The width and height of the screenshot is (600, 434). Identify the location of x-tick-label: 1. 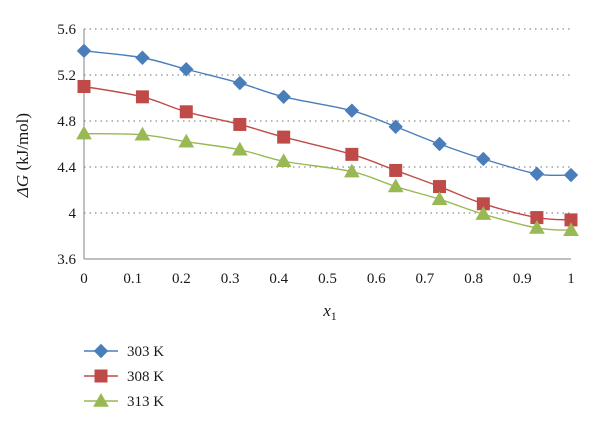
(571, 279).